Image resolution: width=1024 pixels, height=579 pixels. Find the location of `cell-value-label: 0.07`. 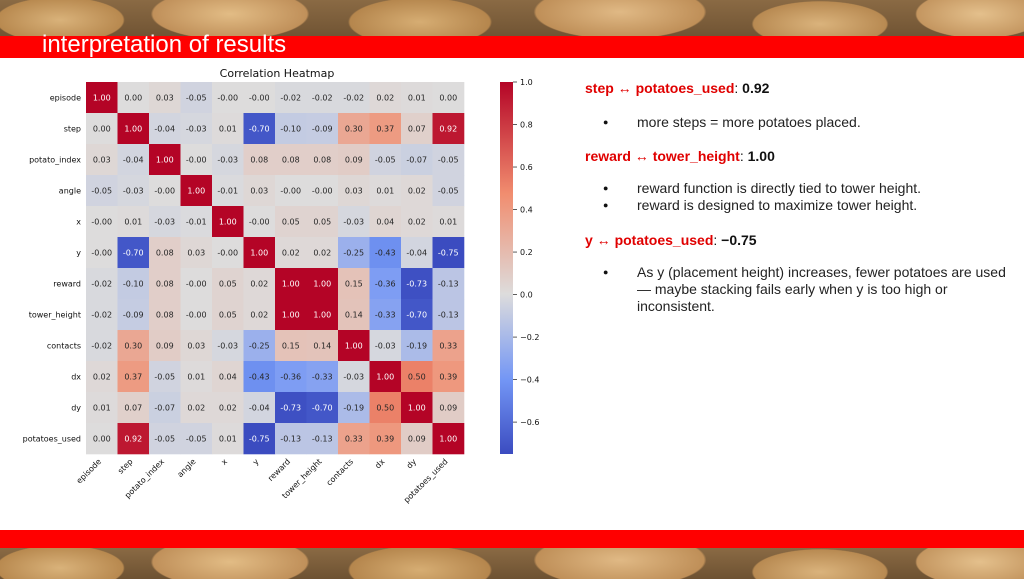

cell-value-label: 0.07 is located at coordinates (133, 408).